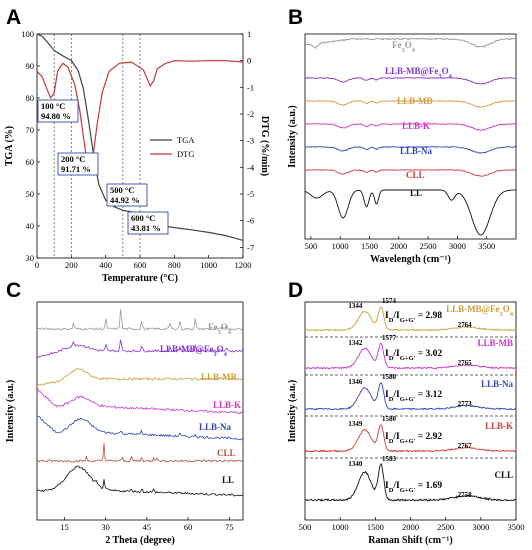 This screenshot has width=532, height=550. I want to click on annotation-temp: 200 °C, so click(73, 159).